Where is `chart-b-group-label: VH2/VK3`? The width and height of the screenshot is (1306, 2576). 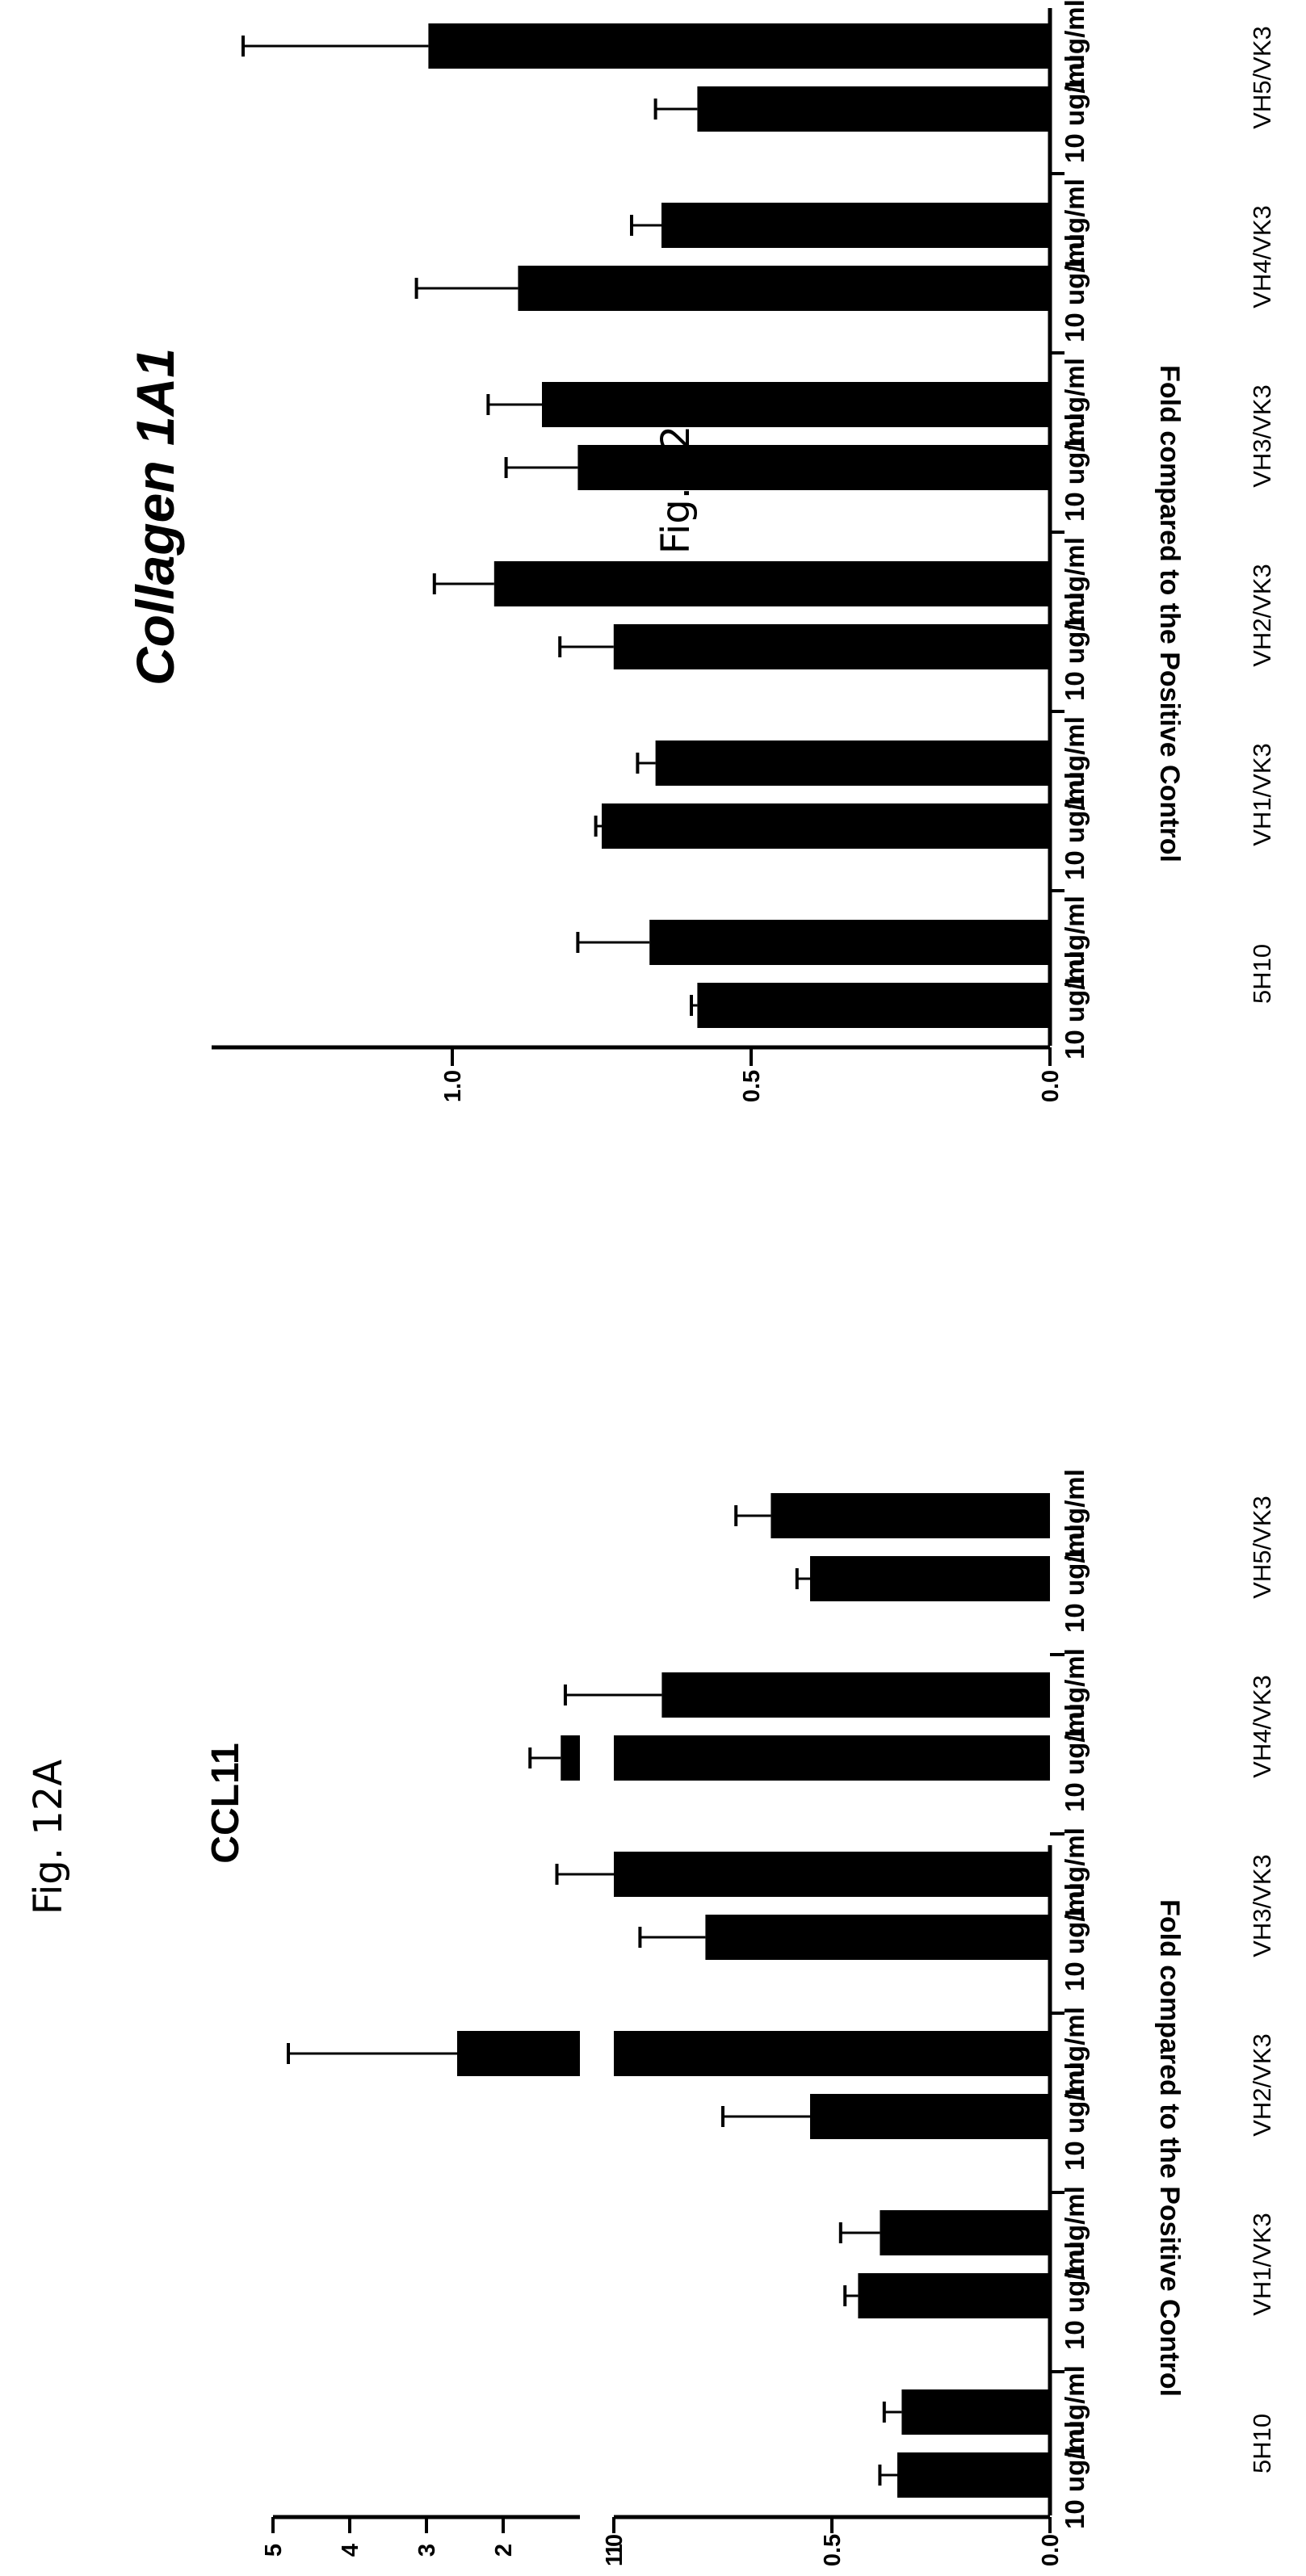
chart-b-group-label: VH2/VK3 is located at coordinates (1262, 615).